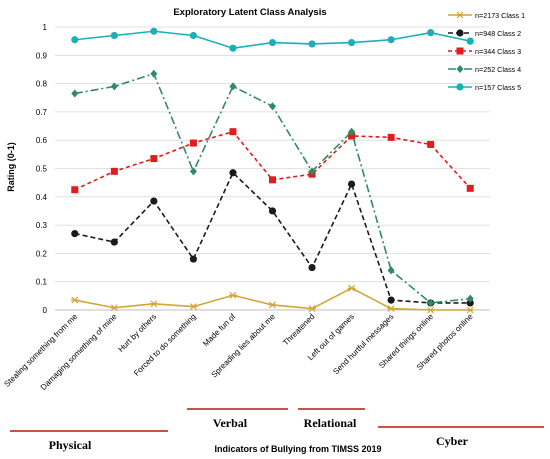  I want to click on x-tick-label: Threatened, so click(298, 329).